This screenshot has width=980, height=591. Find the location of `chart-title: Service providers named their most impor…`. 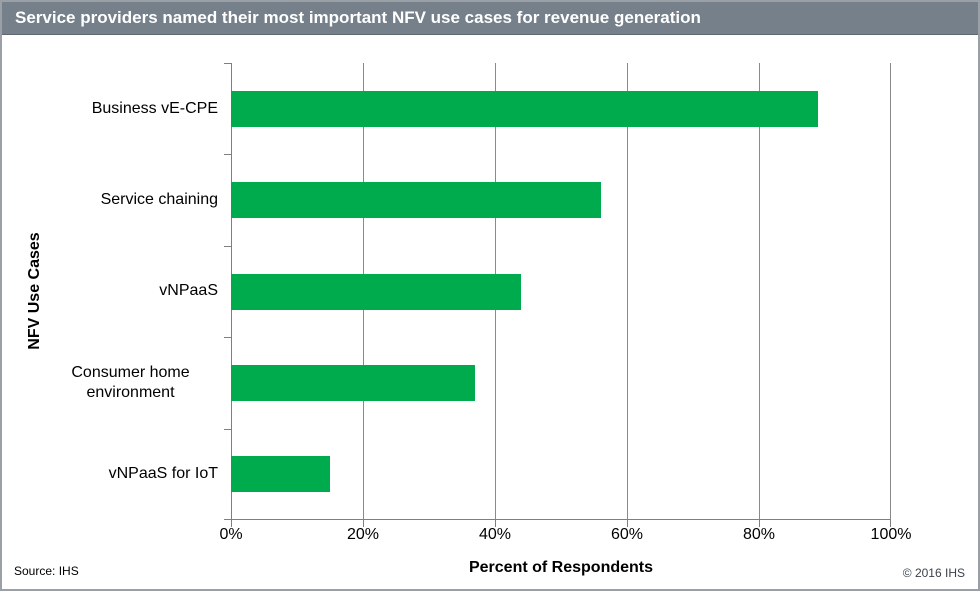

chart-title: Service providers named their most impor… is located at coordinates (358, 17).